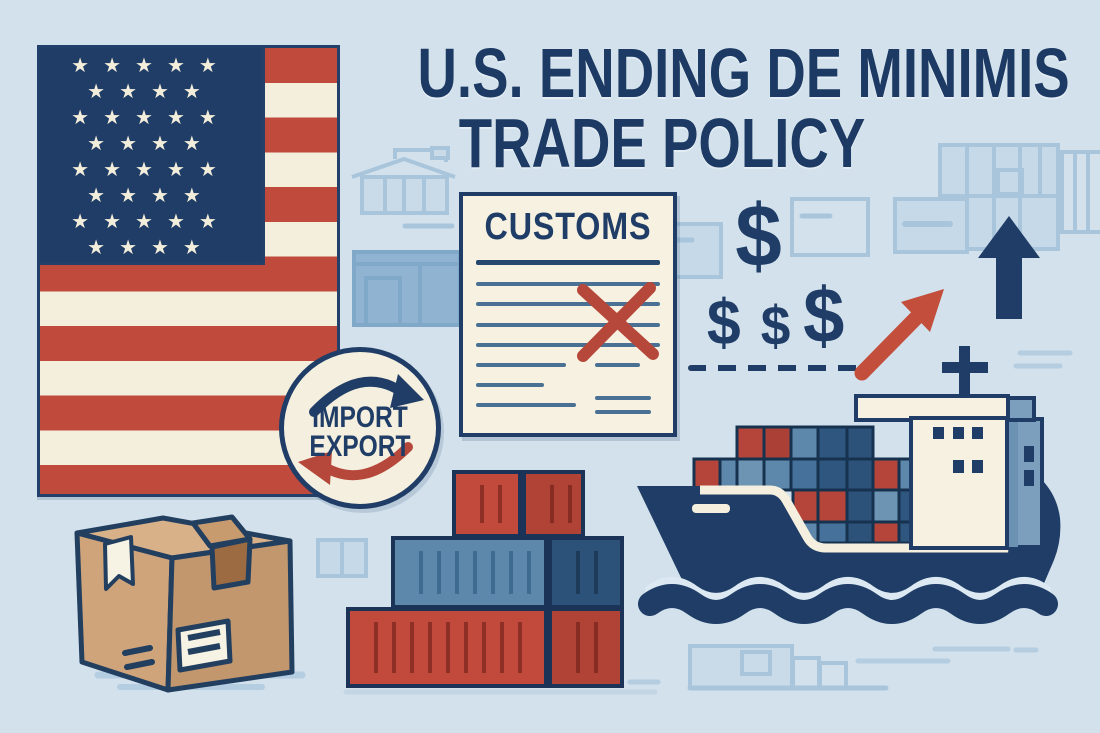  I want to click on container-darkred-top, so click(553, 504).